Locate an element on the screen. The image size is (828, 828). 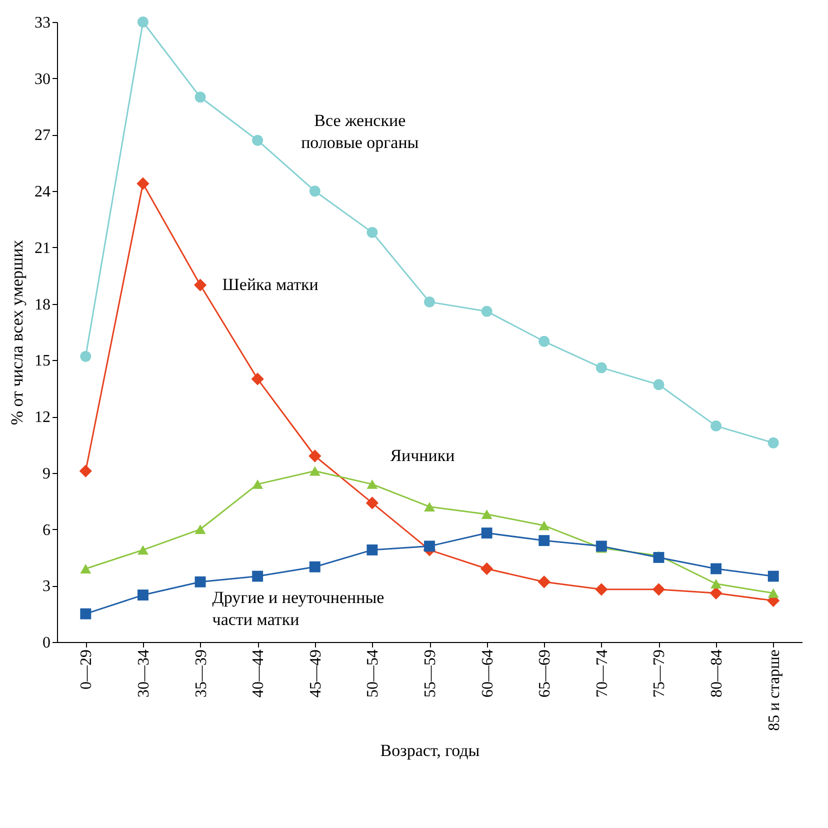
series-label: Другие и неуточненные части матки is located at coordinates (298, 608).